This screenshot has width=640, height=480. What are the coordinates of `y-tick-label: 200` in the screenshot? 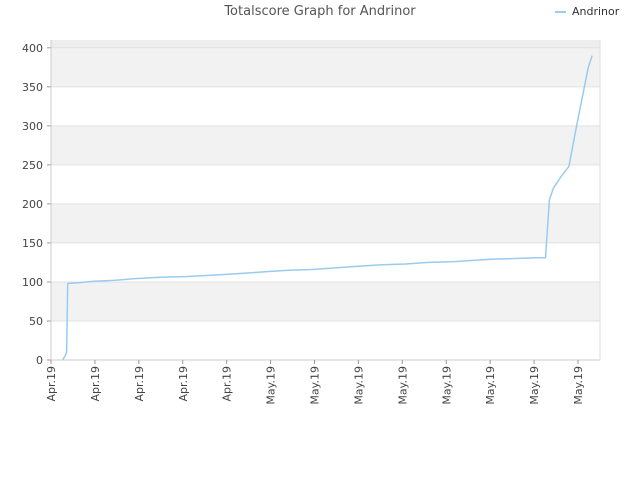 It's located at (32, 204).